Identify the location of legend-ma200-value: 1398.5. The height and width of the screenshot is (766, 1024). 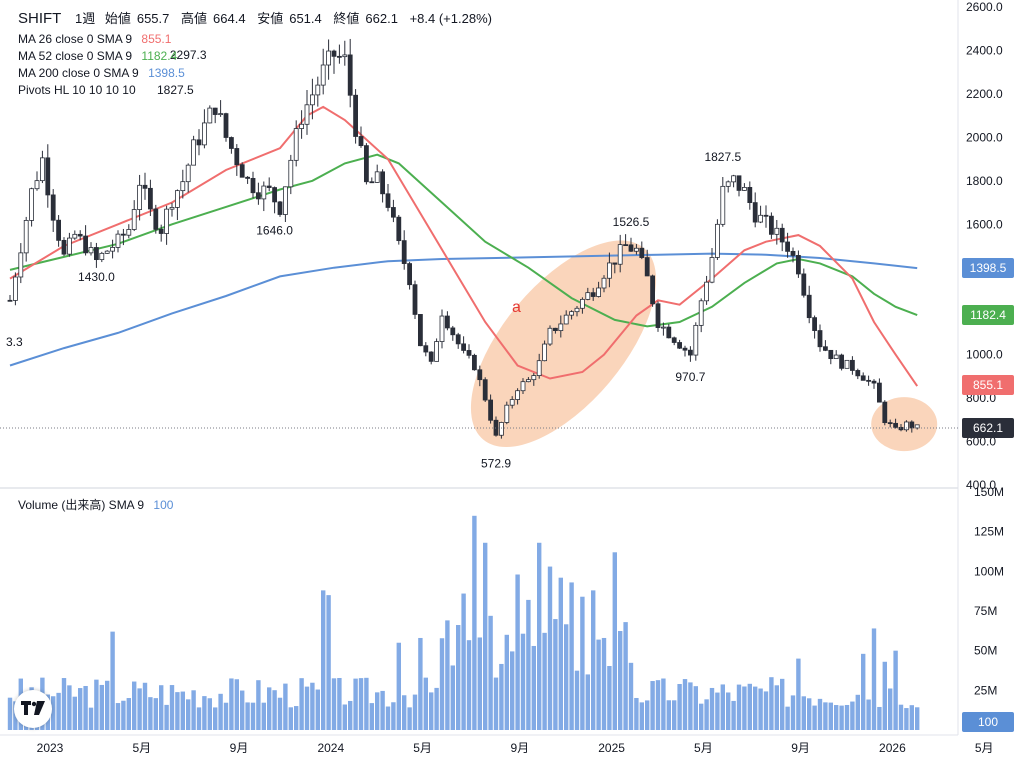
(166, 73).